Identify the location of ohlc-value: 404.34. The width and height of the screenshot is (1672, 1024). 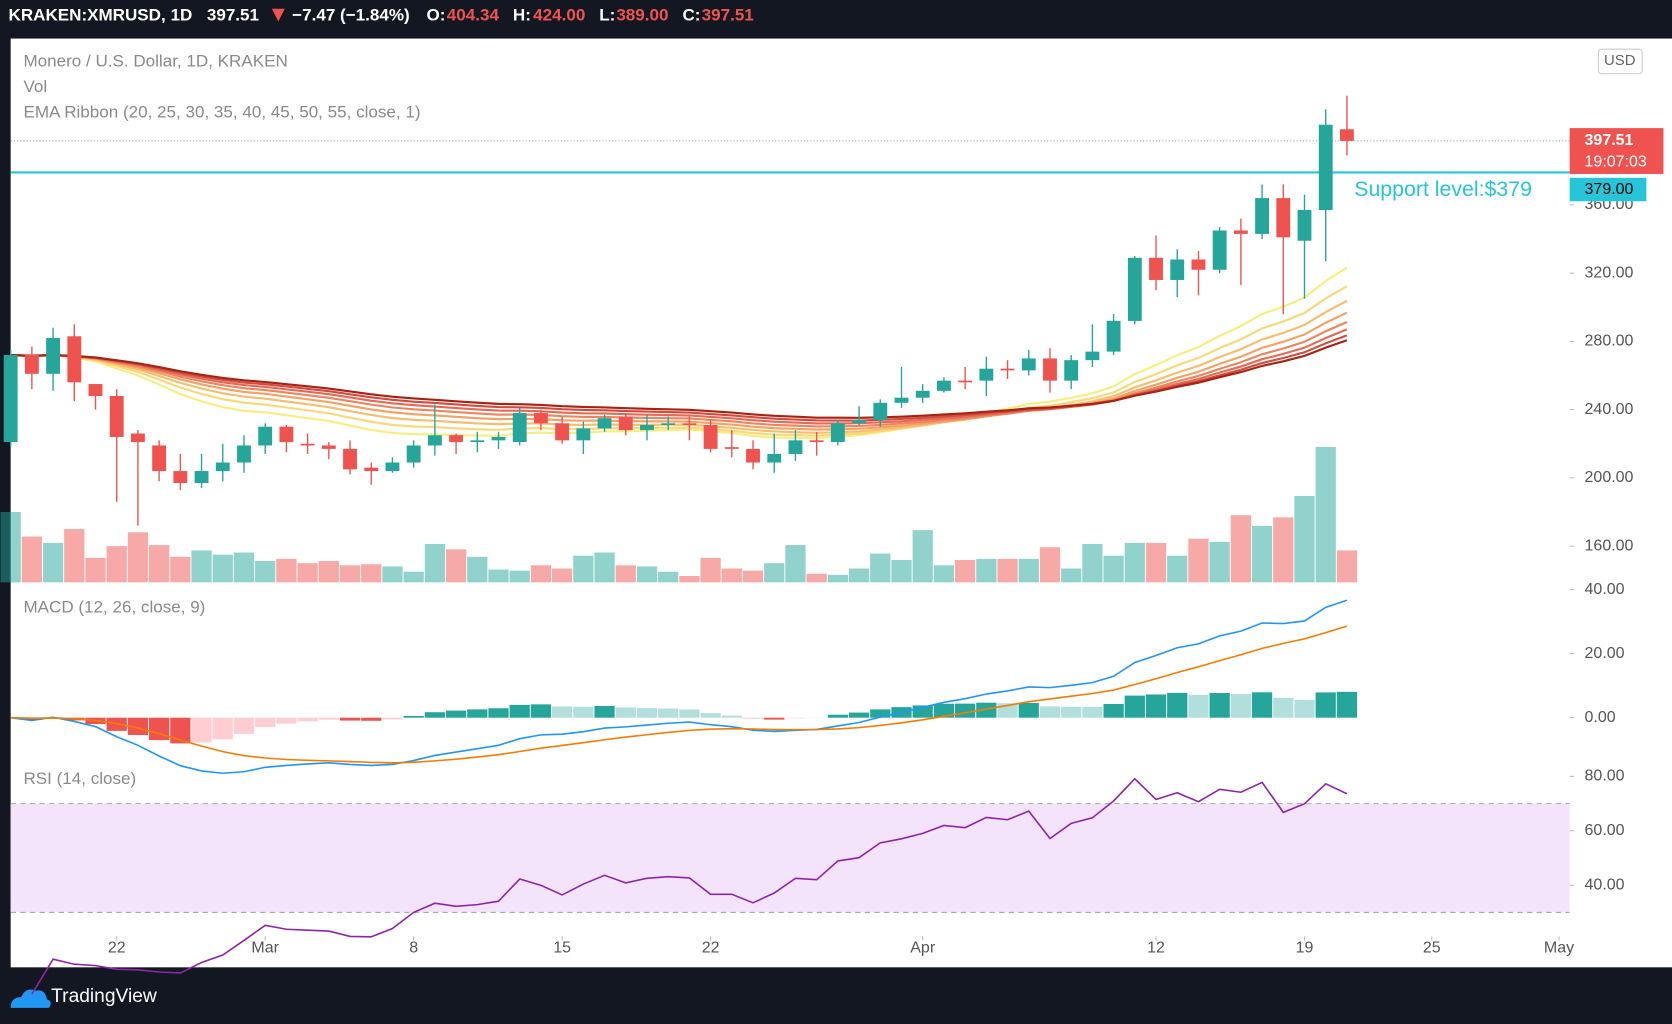
(473, 15).